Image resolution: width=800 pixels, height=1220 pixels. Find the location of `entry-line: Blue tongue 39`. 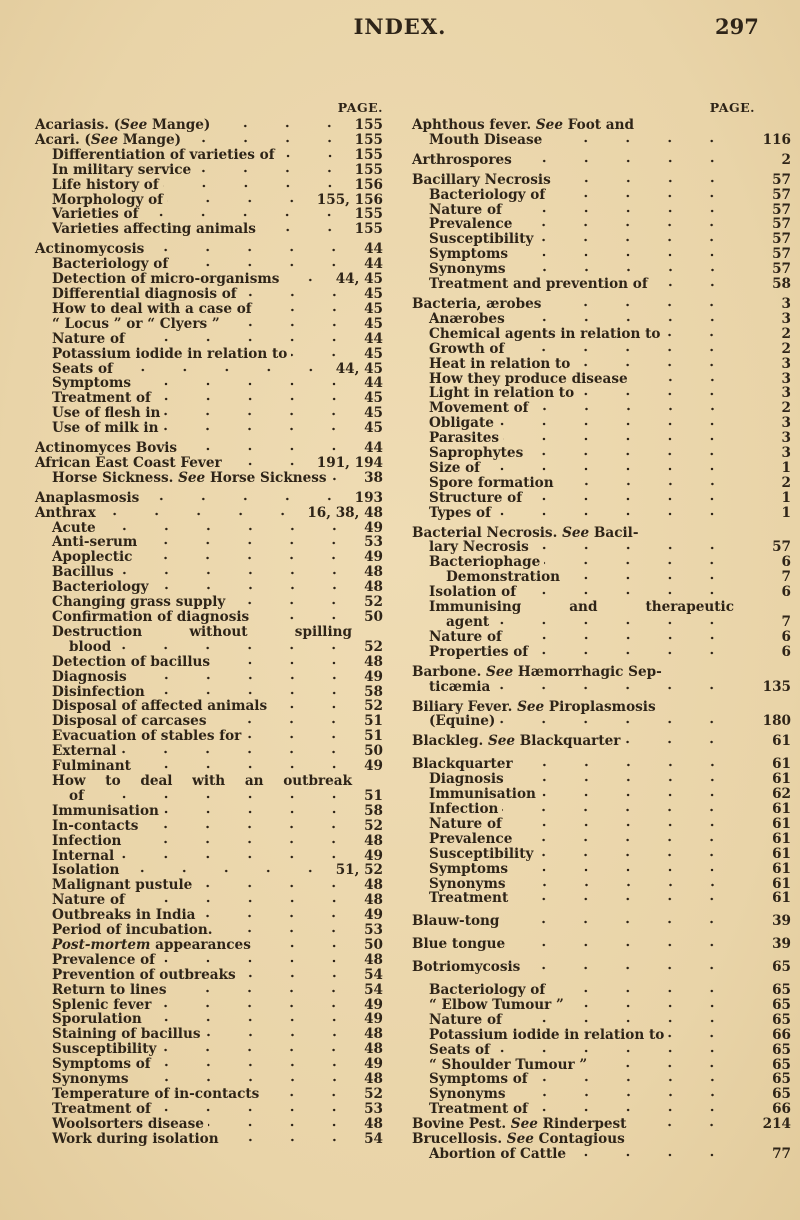

entry-line: Blue tongue 39 is located at coordinates (604, 944).